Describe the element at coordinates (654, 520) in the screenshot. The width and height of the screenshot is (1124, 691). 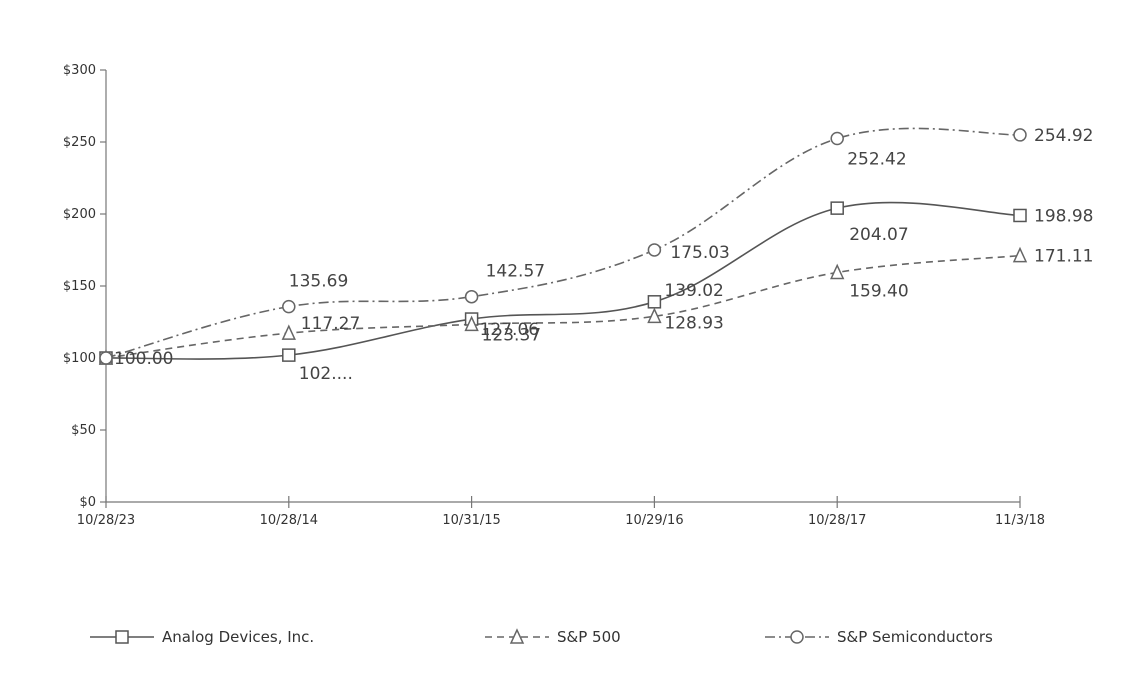
I see `x-tick-label: 10/29/16` at that location.